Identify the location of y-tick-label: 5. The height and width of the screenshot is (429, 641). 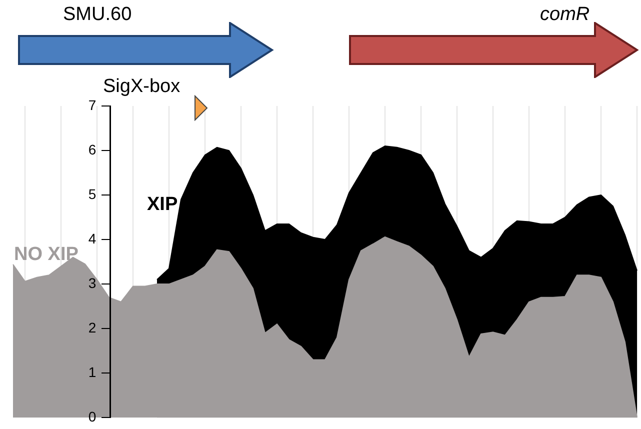
(99, 194).